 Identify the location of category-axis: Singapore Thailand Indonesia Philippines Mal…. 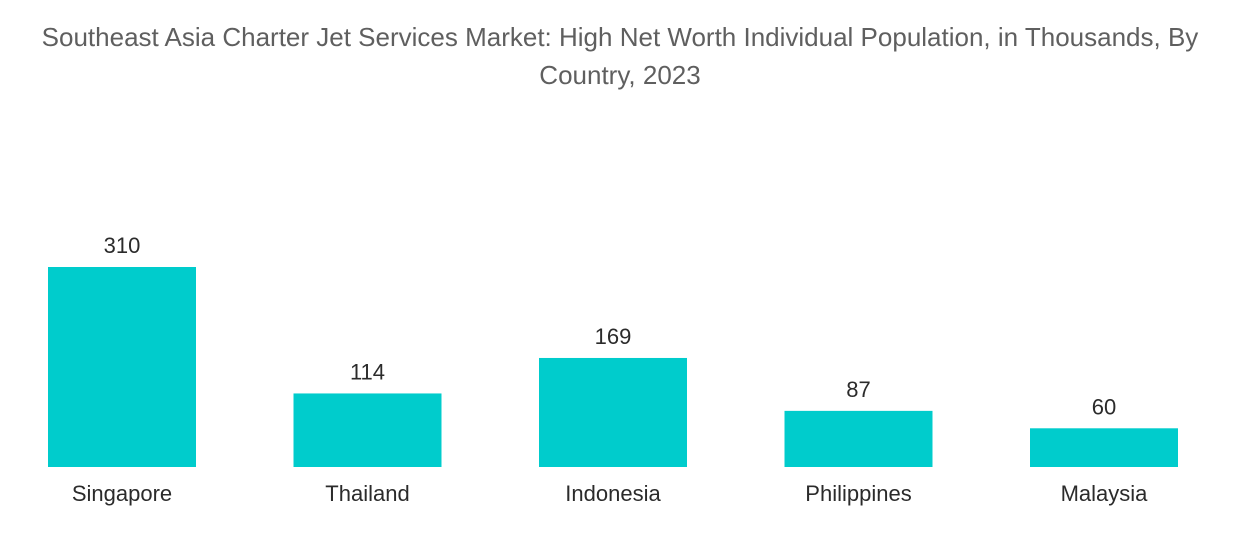
(610, 493).